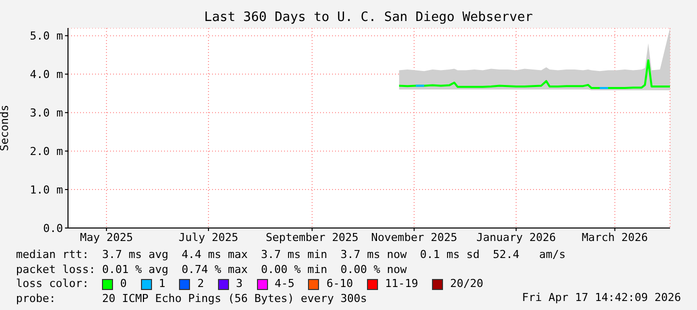 This screenshot has width=697, height=310. I want to click on x-tick-label: July 2025, so click(208, 237).